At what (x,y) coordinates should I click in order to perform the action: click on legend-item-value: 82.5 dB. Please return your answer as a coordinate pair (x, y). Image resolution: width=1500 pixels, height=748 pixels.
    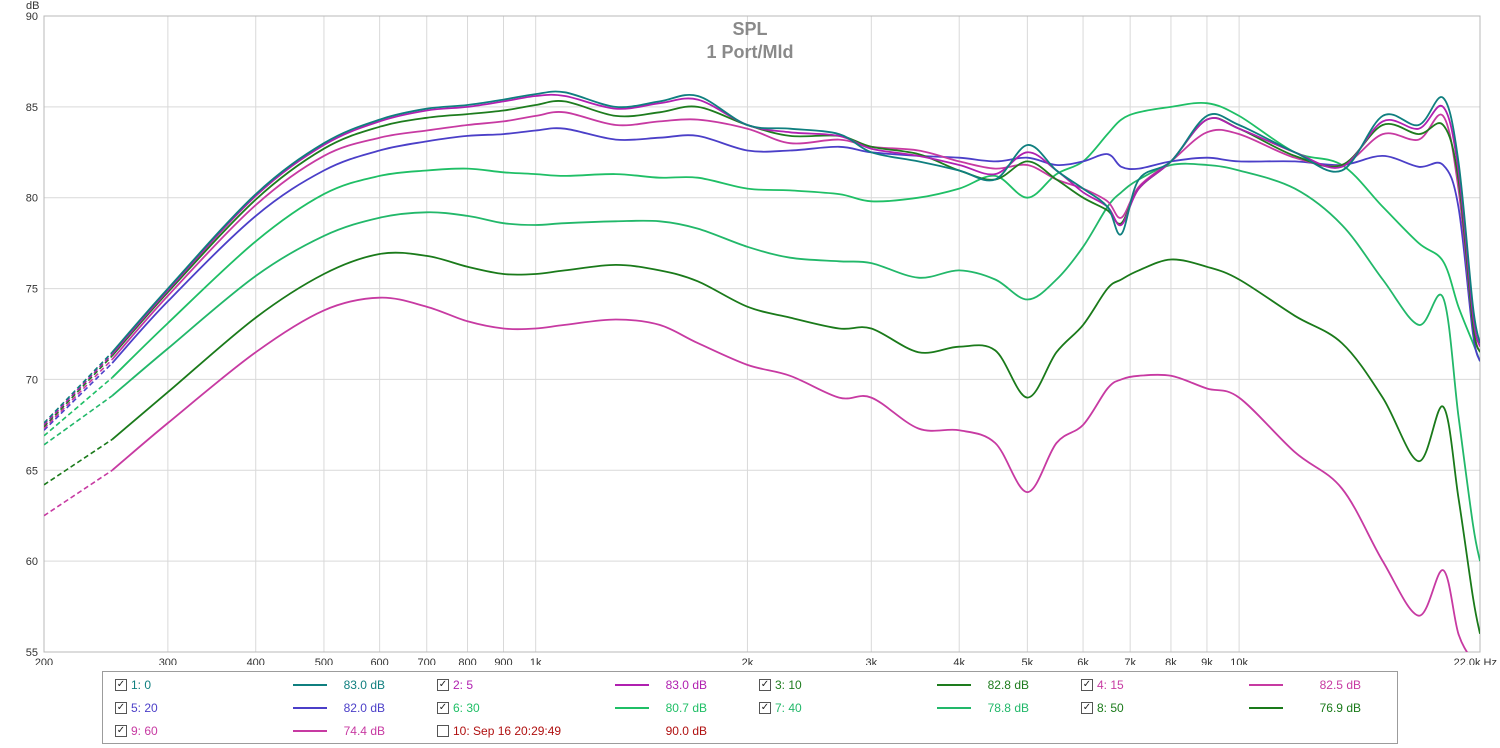
    Looking at the image, I should click on (1340, 685).